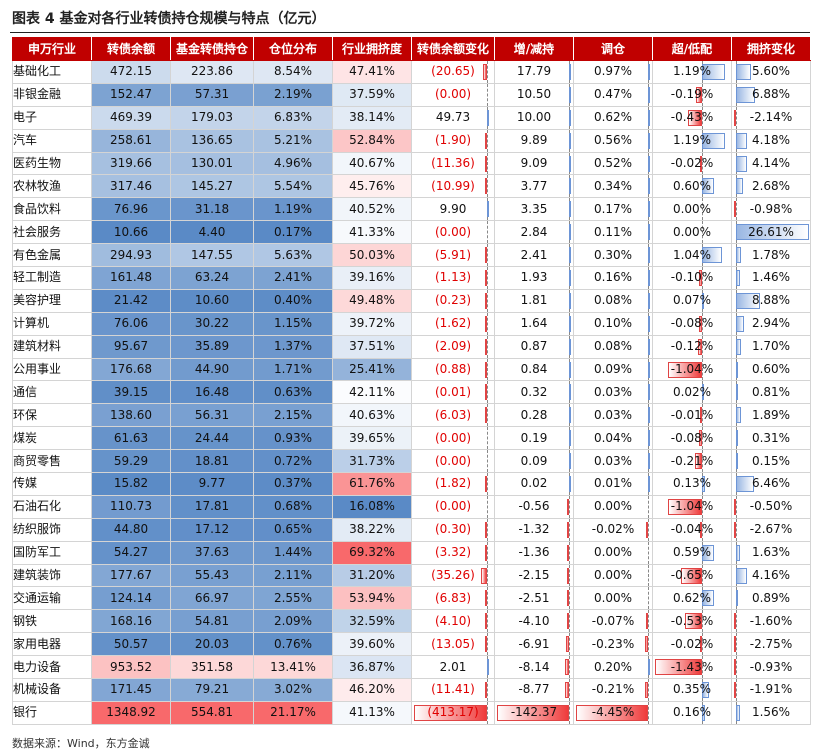 Image resolution: width=825 pixels, height=755 pixels. Describe the element at coordinates (771, 712) in the screenshot. I see `cell-value: 1.56%` at that location.